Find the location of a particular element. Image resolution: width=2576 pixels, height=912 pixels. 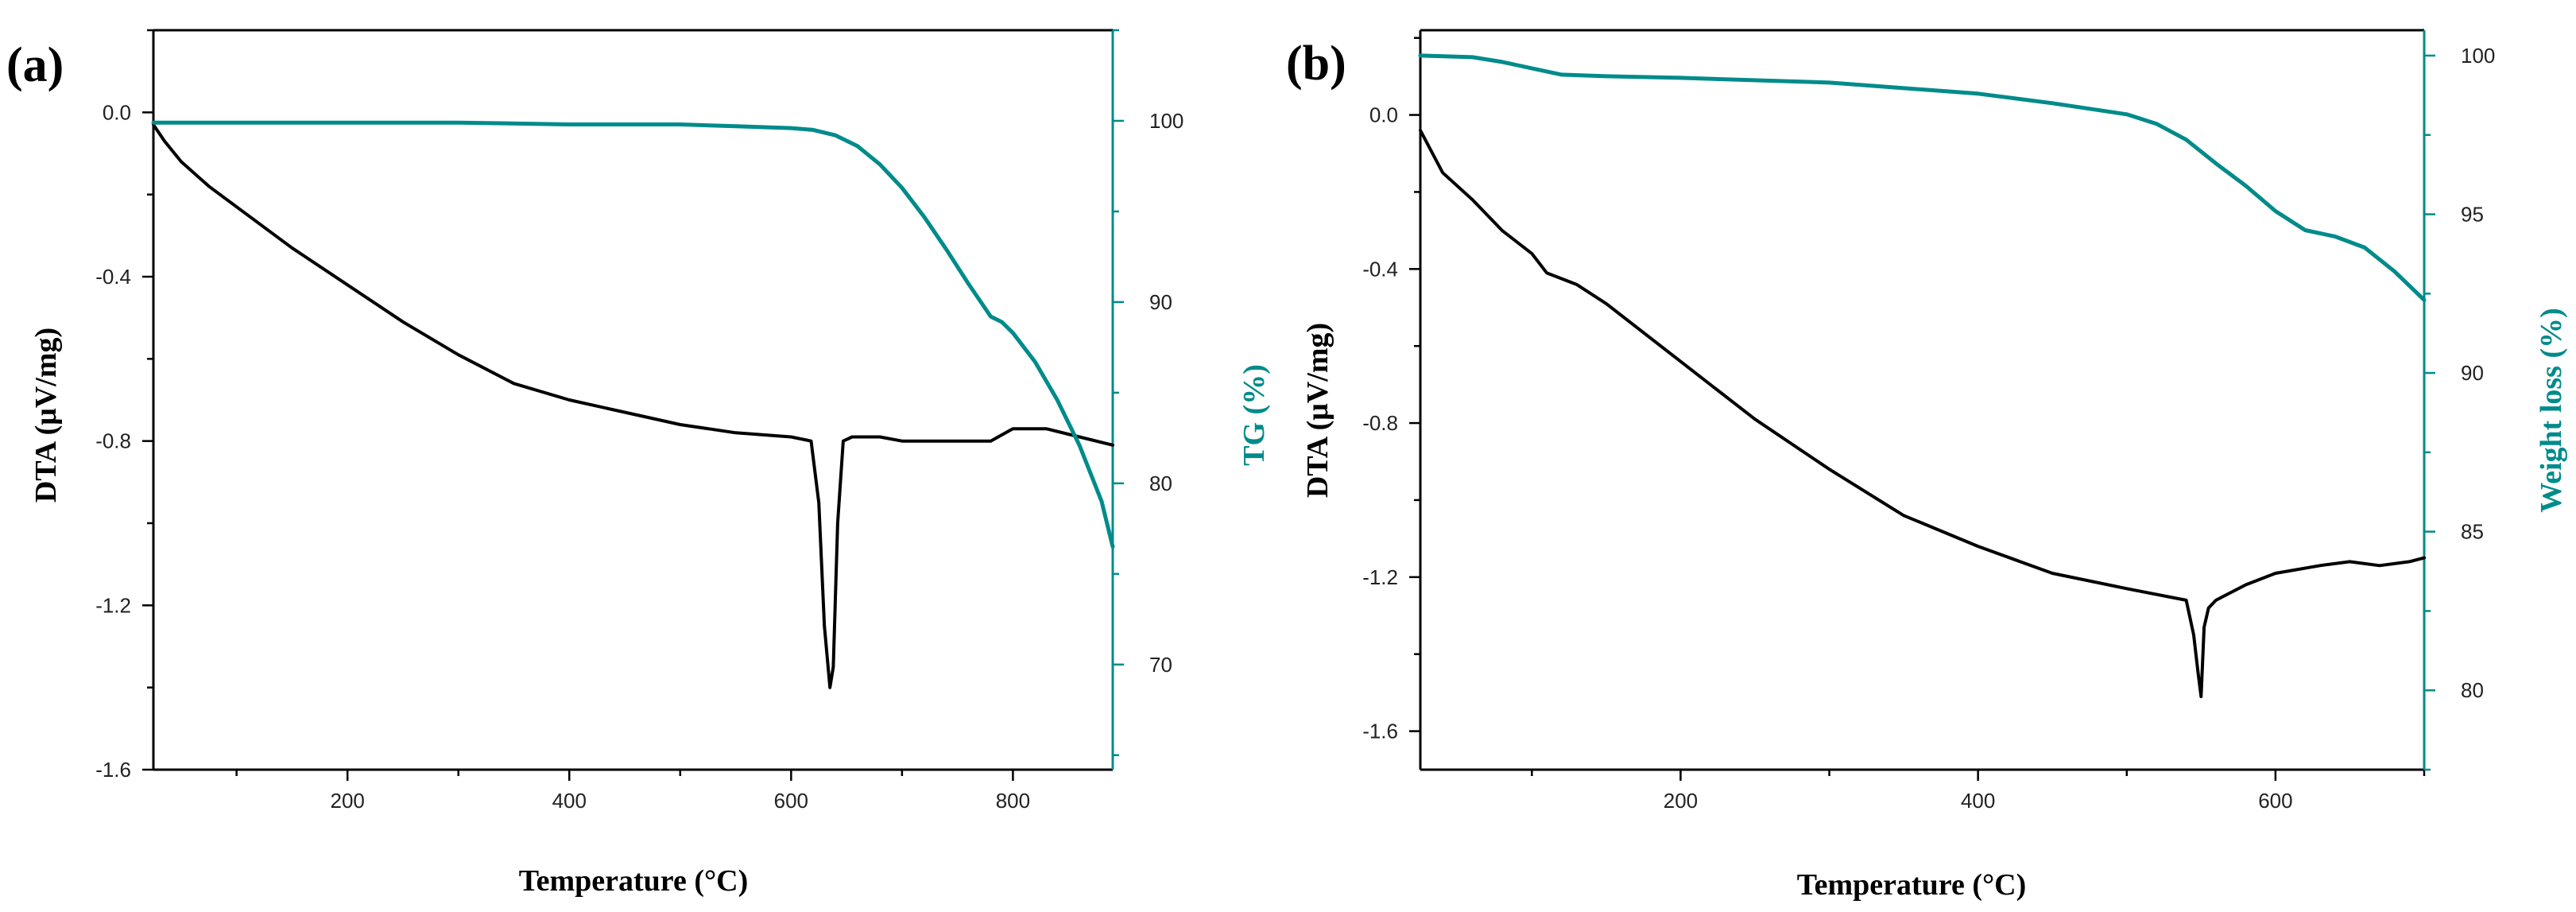

panel-a-y-right-title: TG (%) is located at coordinates (1254, 415).